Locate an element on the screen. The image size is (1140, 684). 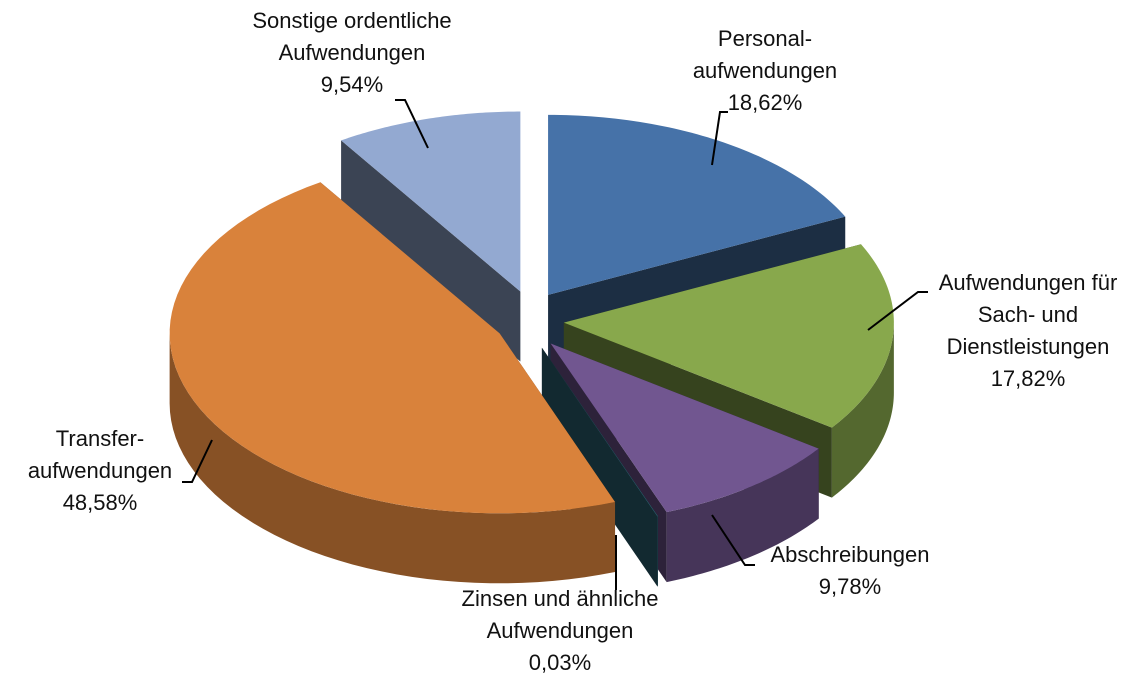
value-label: 18,62% is located at coordinates (765, 102).